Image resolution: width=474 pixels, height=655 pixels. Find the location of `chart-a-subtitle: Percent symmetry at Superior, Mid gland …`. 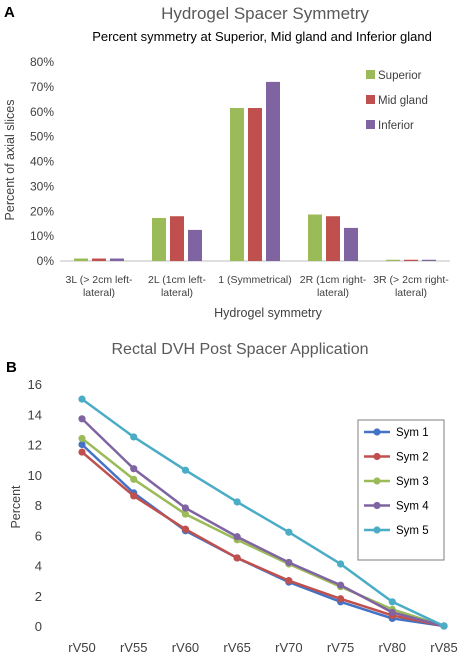

chart-a-subtitle: Percent symmetry at Superior, Mid gland … is located at coordinates (262, 36).